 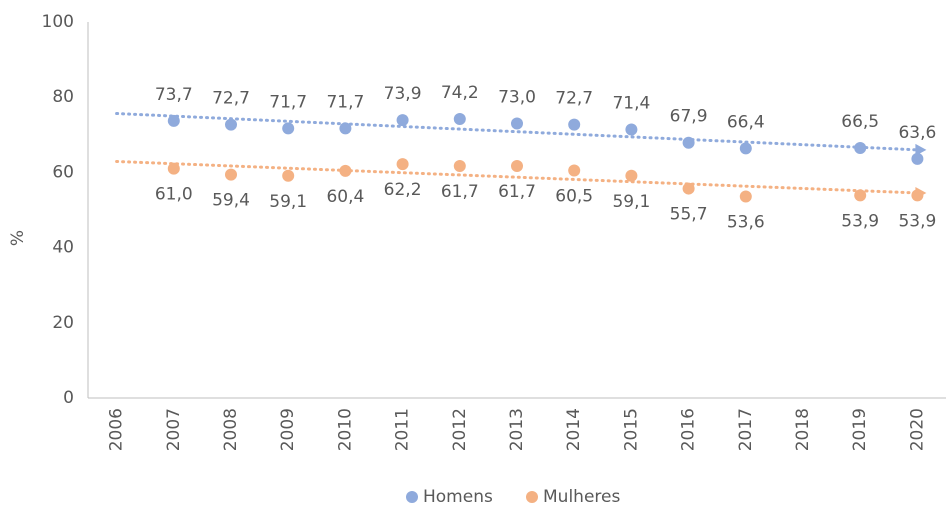 What do you see at coordinates (345, 197) in the screenshot?
I see `data-label: 60,4` at bounding box center [345, 197].